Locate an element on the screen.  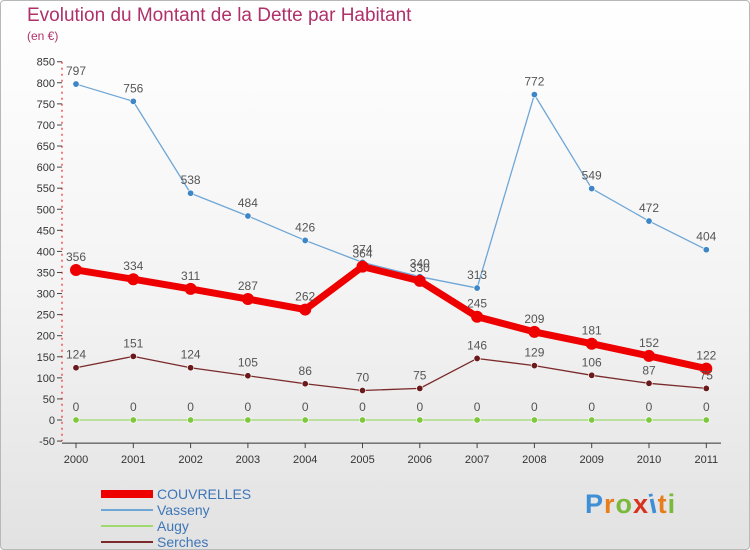
y-tick-label: 800 is located at coordinates (46, 84).